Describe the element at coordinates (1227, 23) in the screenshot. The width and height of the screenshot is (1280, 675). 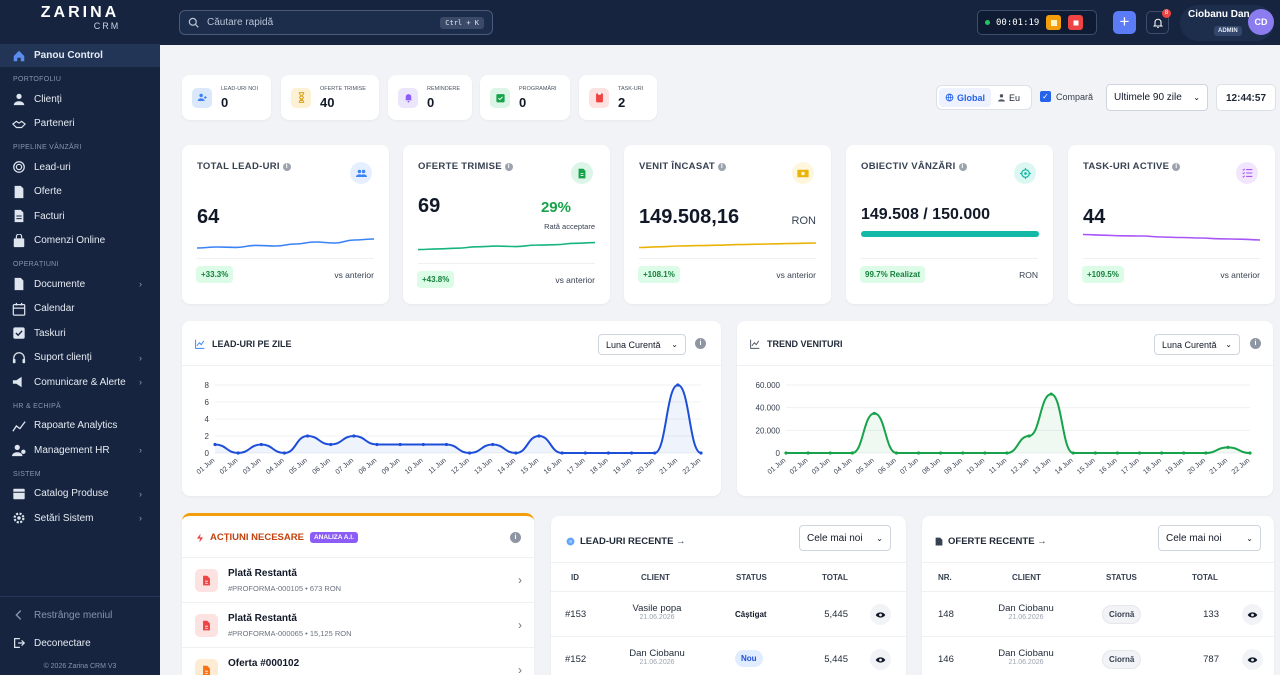
I see `user-menu: Ciobanu Dan ADMIN CD` at that location.